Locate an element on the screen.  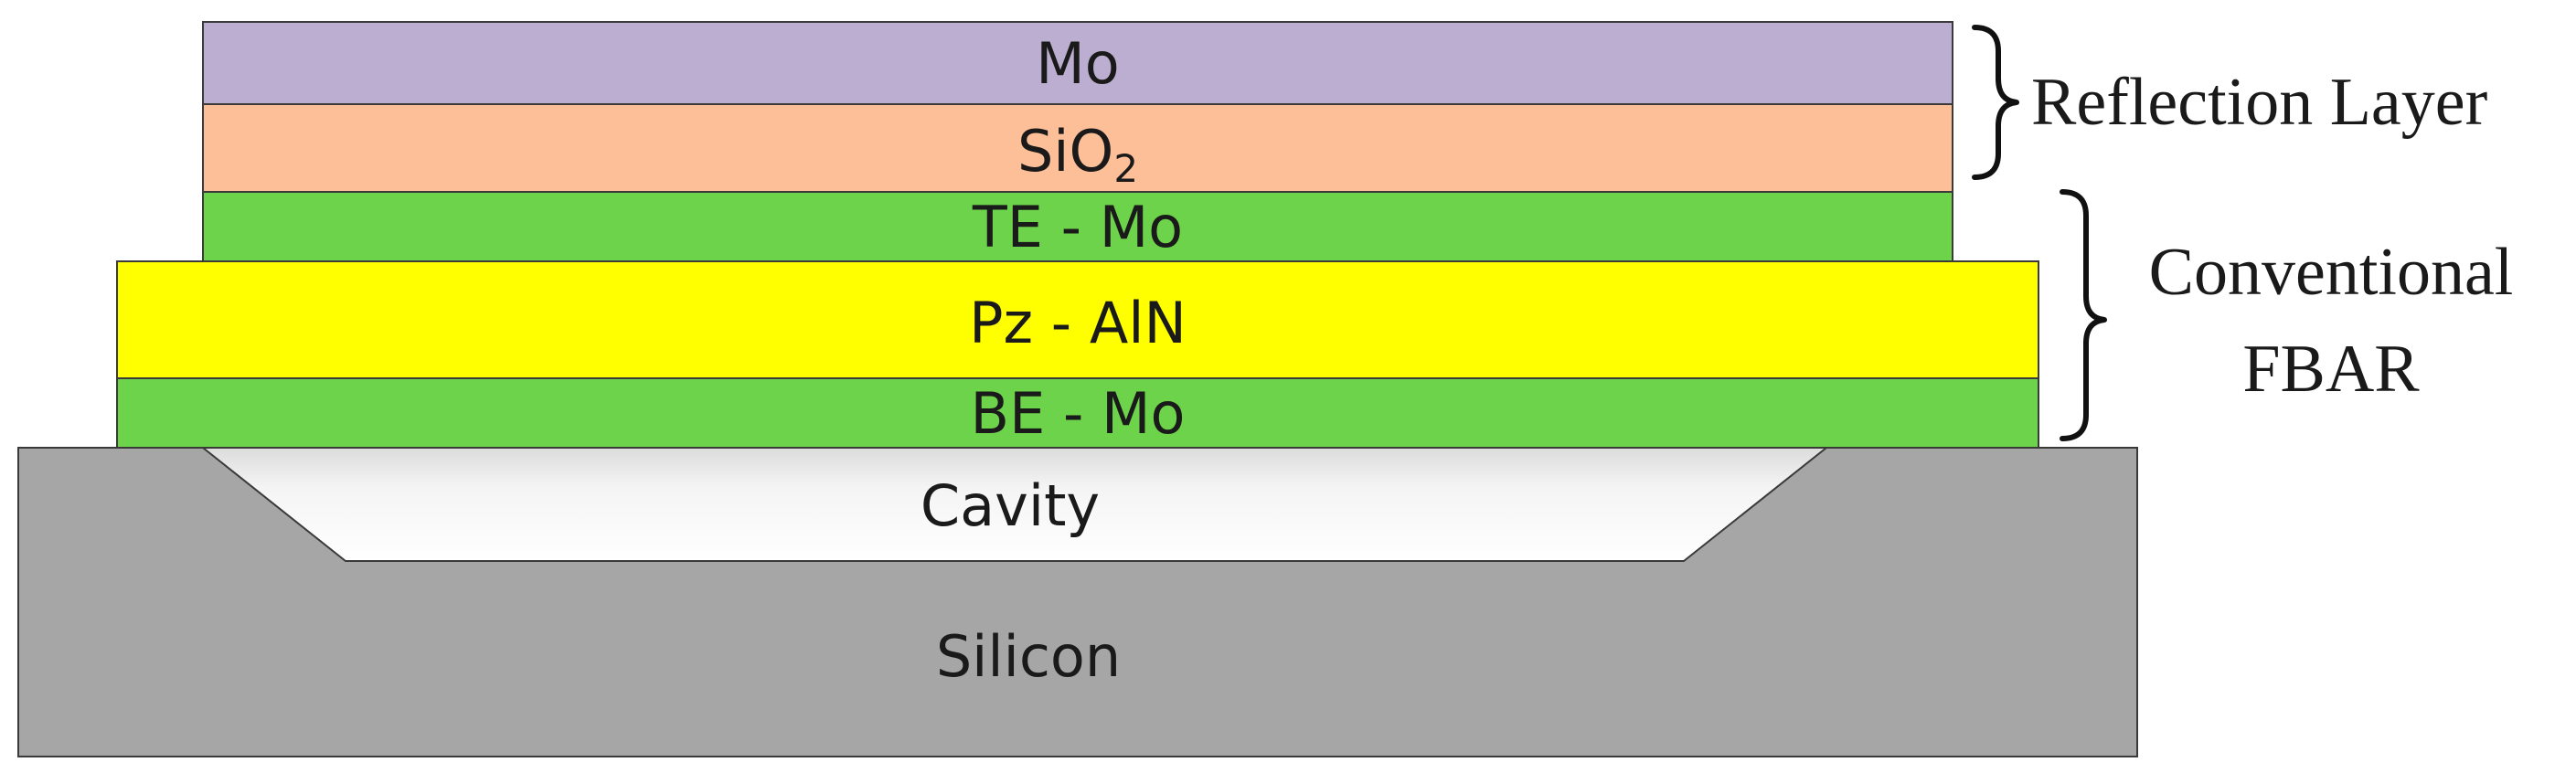
sio2-label-subscript: 2 is located at coordinates (1125, 168).